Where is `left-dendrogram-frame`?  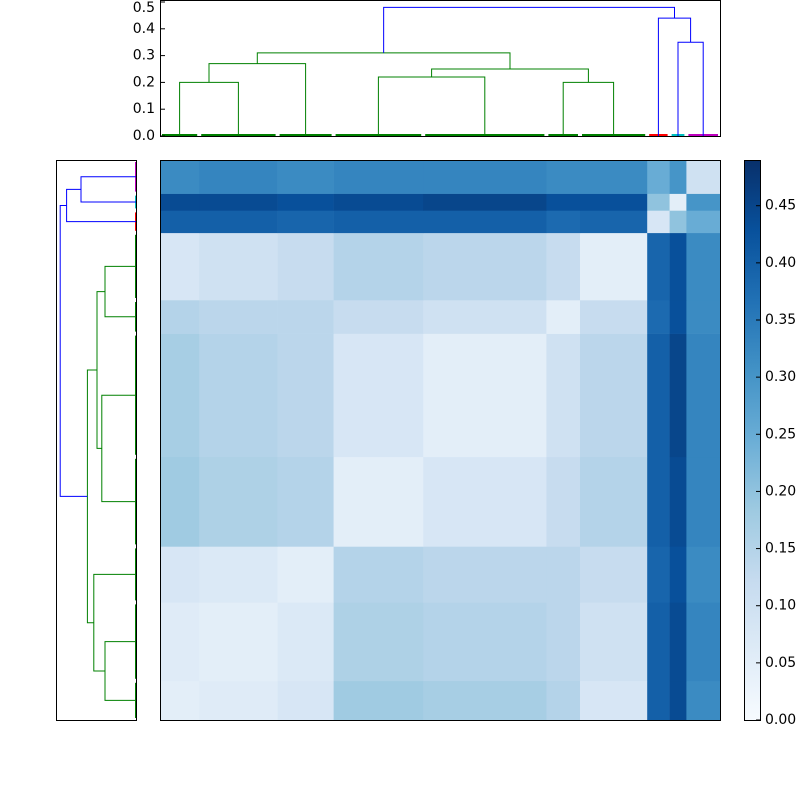 left-dendrogram-frame is located at coordinates (96, 440).